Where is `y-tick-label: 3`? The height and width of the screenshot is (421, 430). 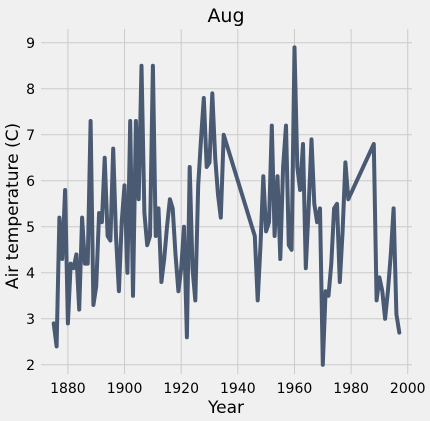
y-tick-label: 3 is located at coordinates (30, 320).